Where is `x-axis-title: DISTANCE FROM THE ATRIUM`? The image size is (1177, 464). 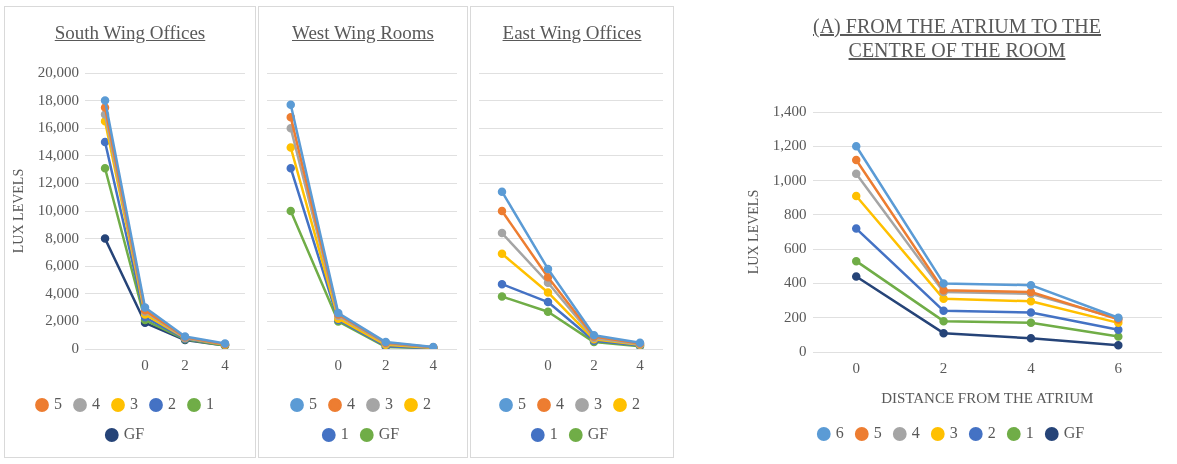 x-axis-title: DISTANCE FROM THE ATRIUM is located at coordinates (987, 397).